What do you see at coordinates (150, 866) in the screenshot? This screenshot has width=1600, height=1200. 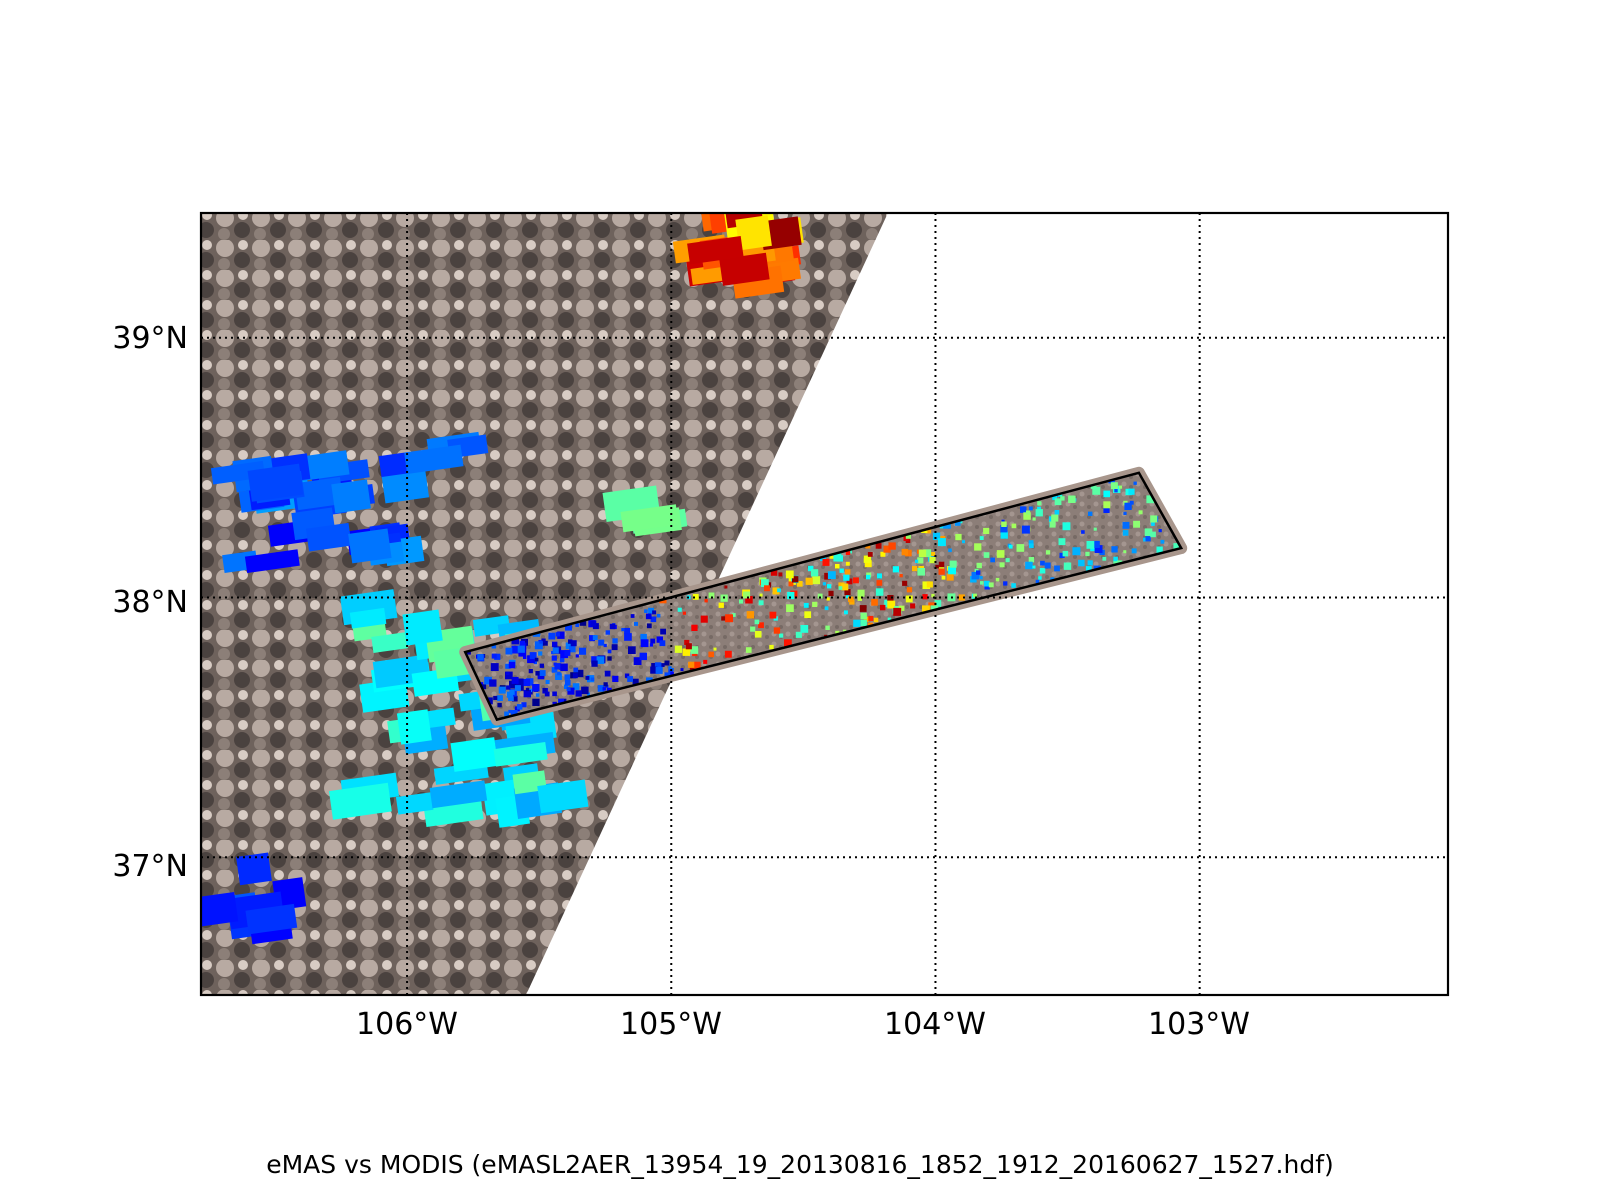 I see `lat-label-37n: 37°N` at bounding box center [150, 866].